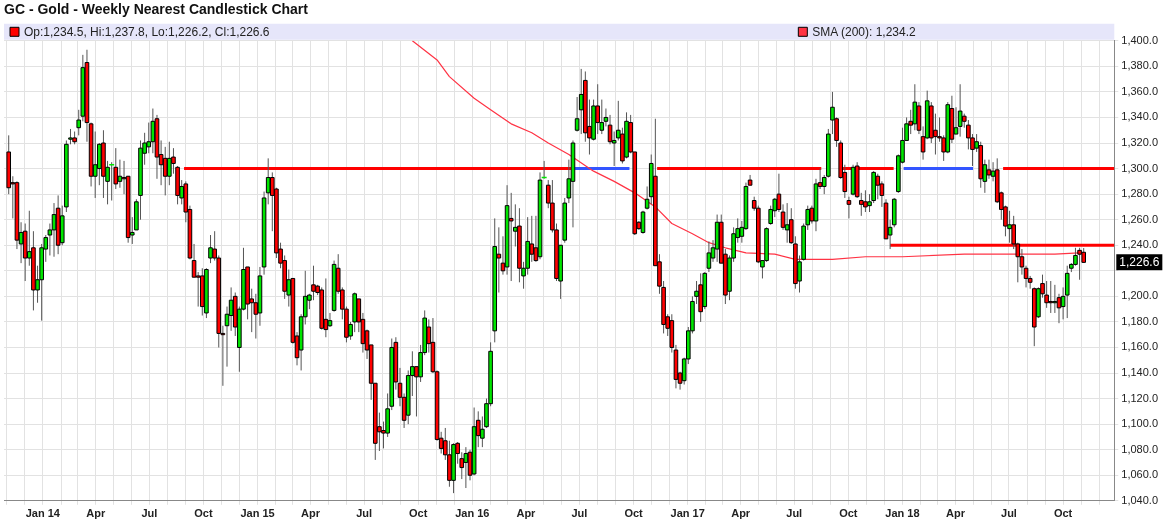 The image size is (1167, 524). I want to click on x-tick-label: Jan 16, so click(472, 513).